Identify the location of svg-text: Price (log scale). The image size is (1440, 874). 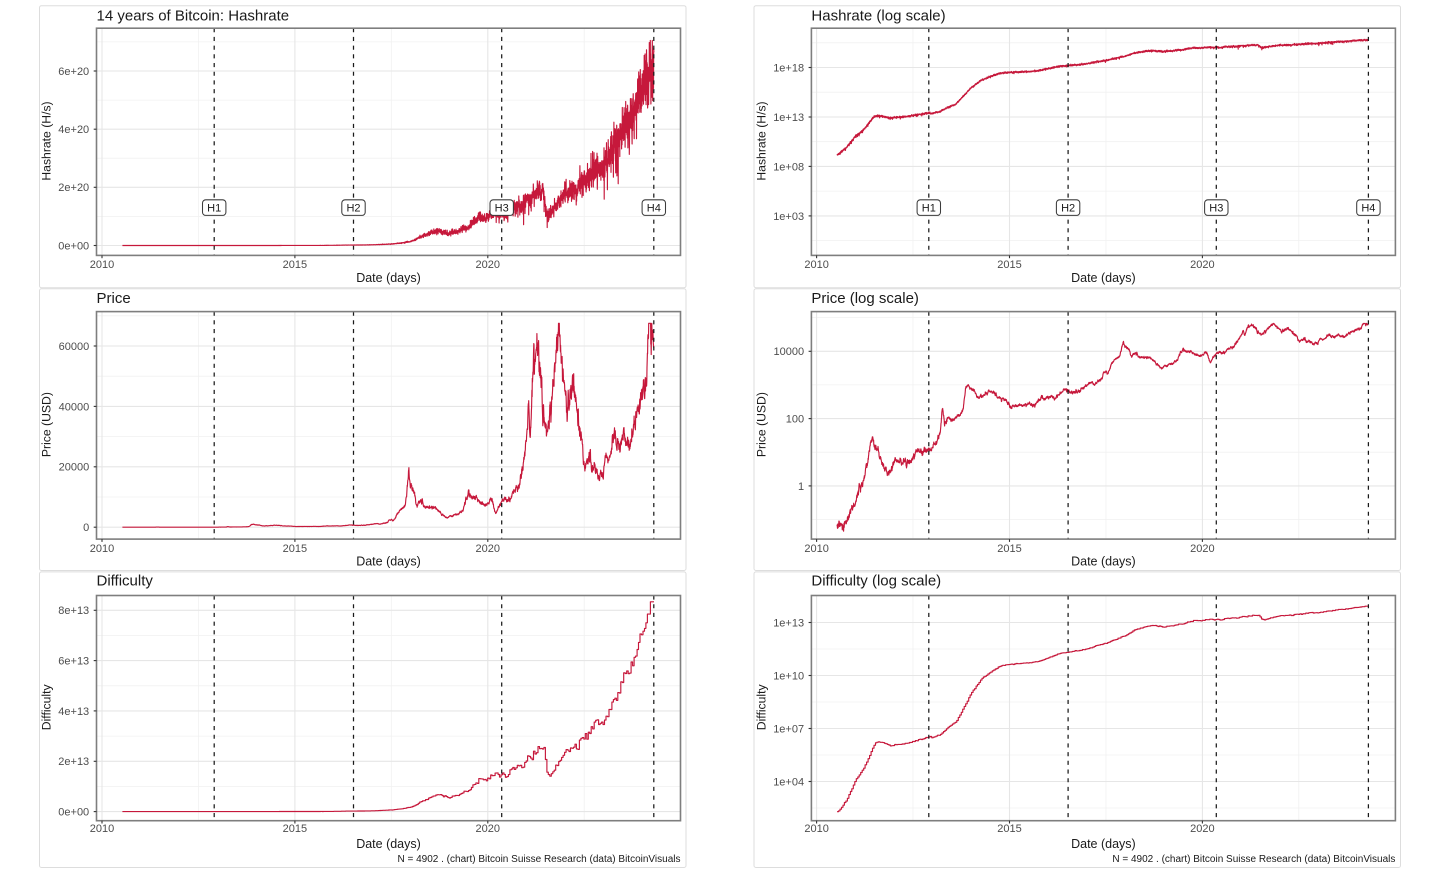
(865, 298).